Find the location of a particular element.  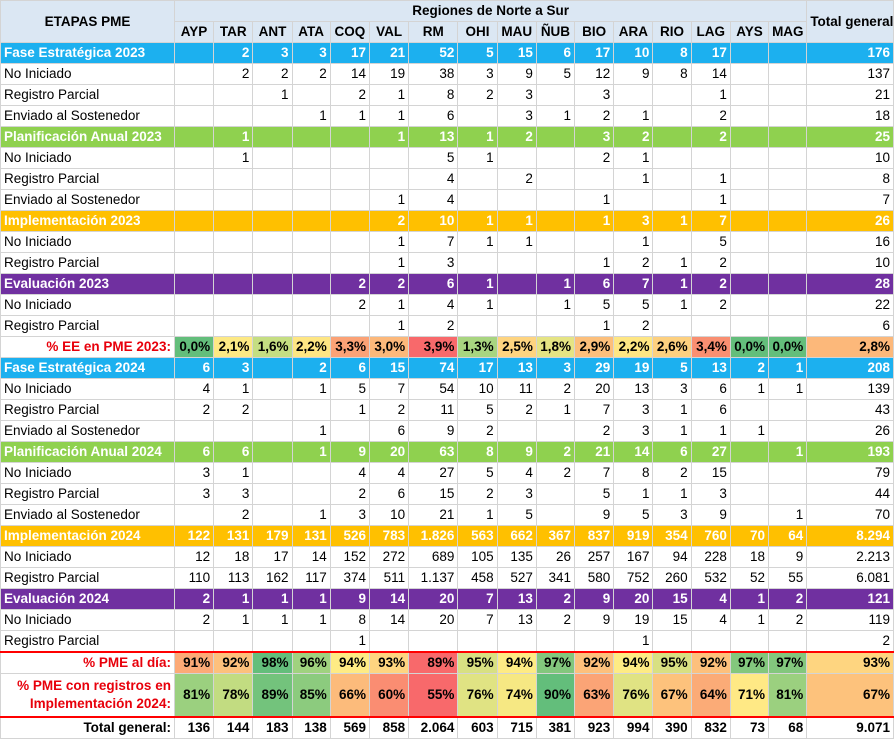

cell-value: 55 is located at coordinates (788, 578).